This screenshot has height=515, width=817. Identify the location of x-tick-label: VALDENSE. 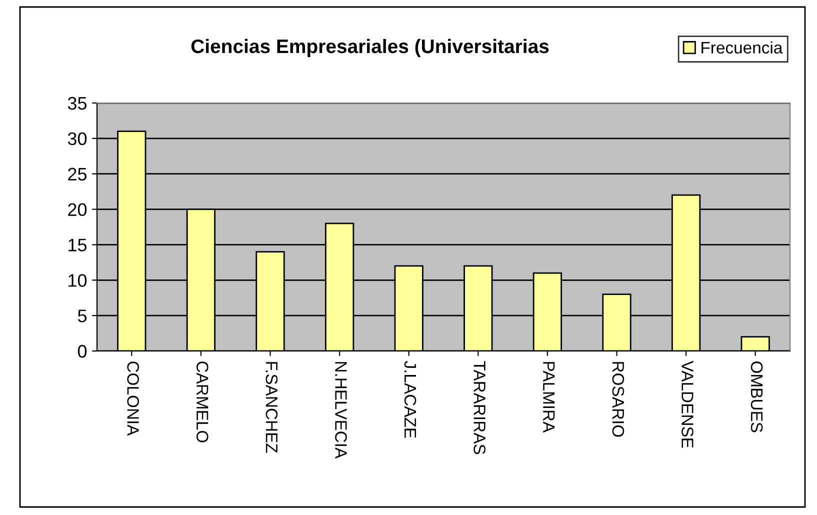
(688, 404).